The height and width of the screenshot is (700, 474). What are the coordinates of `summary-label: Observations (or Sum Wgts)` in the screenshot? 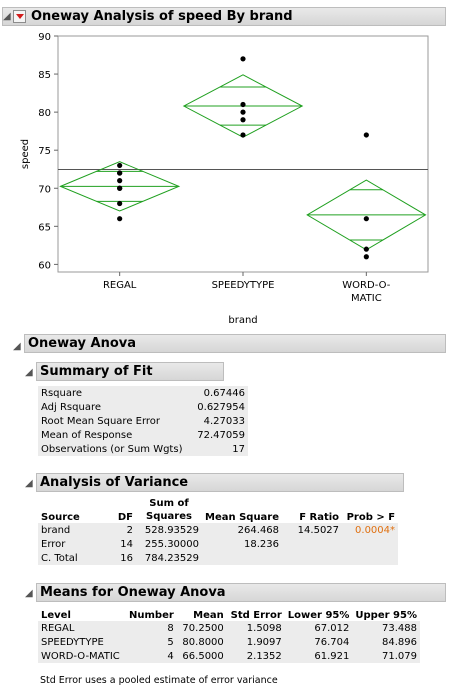 It's located at (115, 449).